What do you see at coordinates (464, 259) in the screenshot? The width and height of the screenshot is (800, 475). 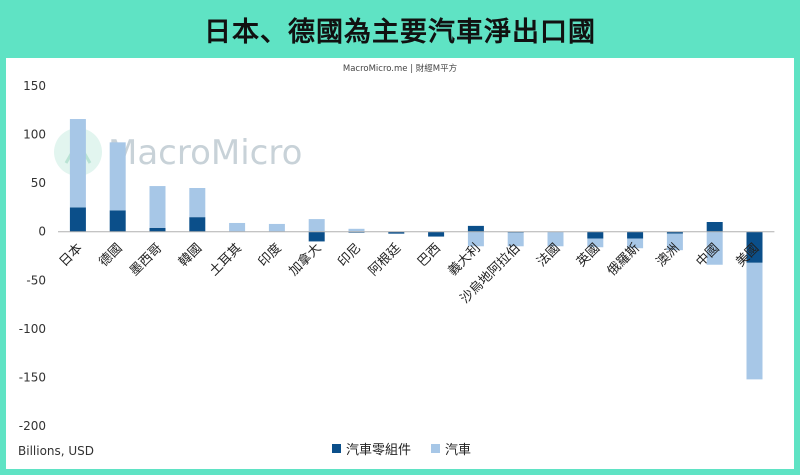 I see `x-tick-label: 義大利` at bounding box center [464, 259].